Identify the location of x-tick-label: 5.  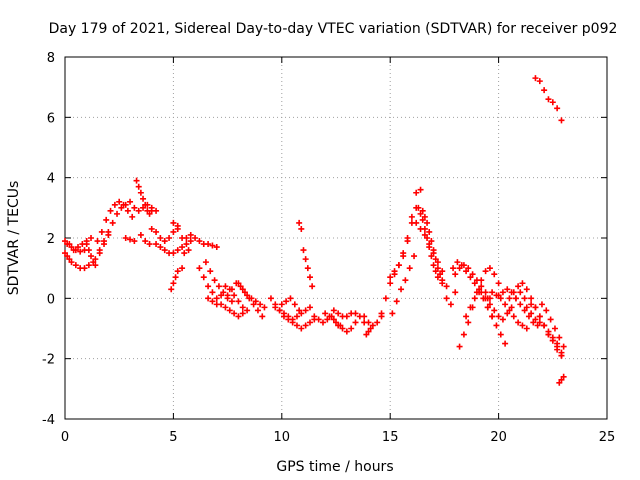
(173, 437).